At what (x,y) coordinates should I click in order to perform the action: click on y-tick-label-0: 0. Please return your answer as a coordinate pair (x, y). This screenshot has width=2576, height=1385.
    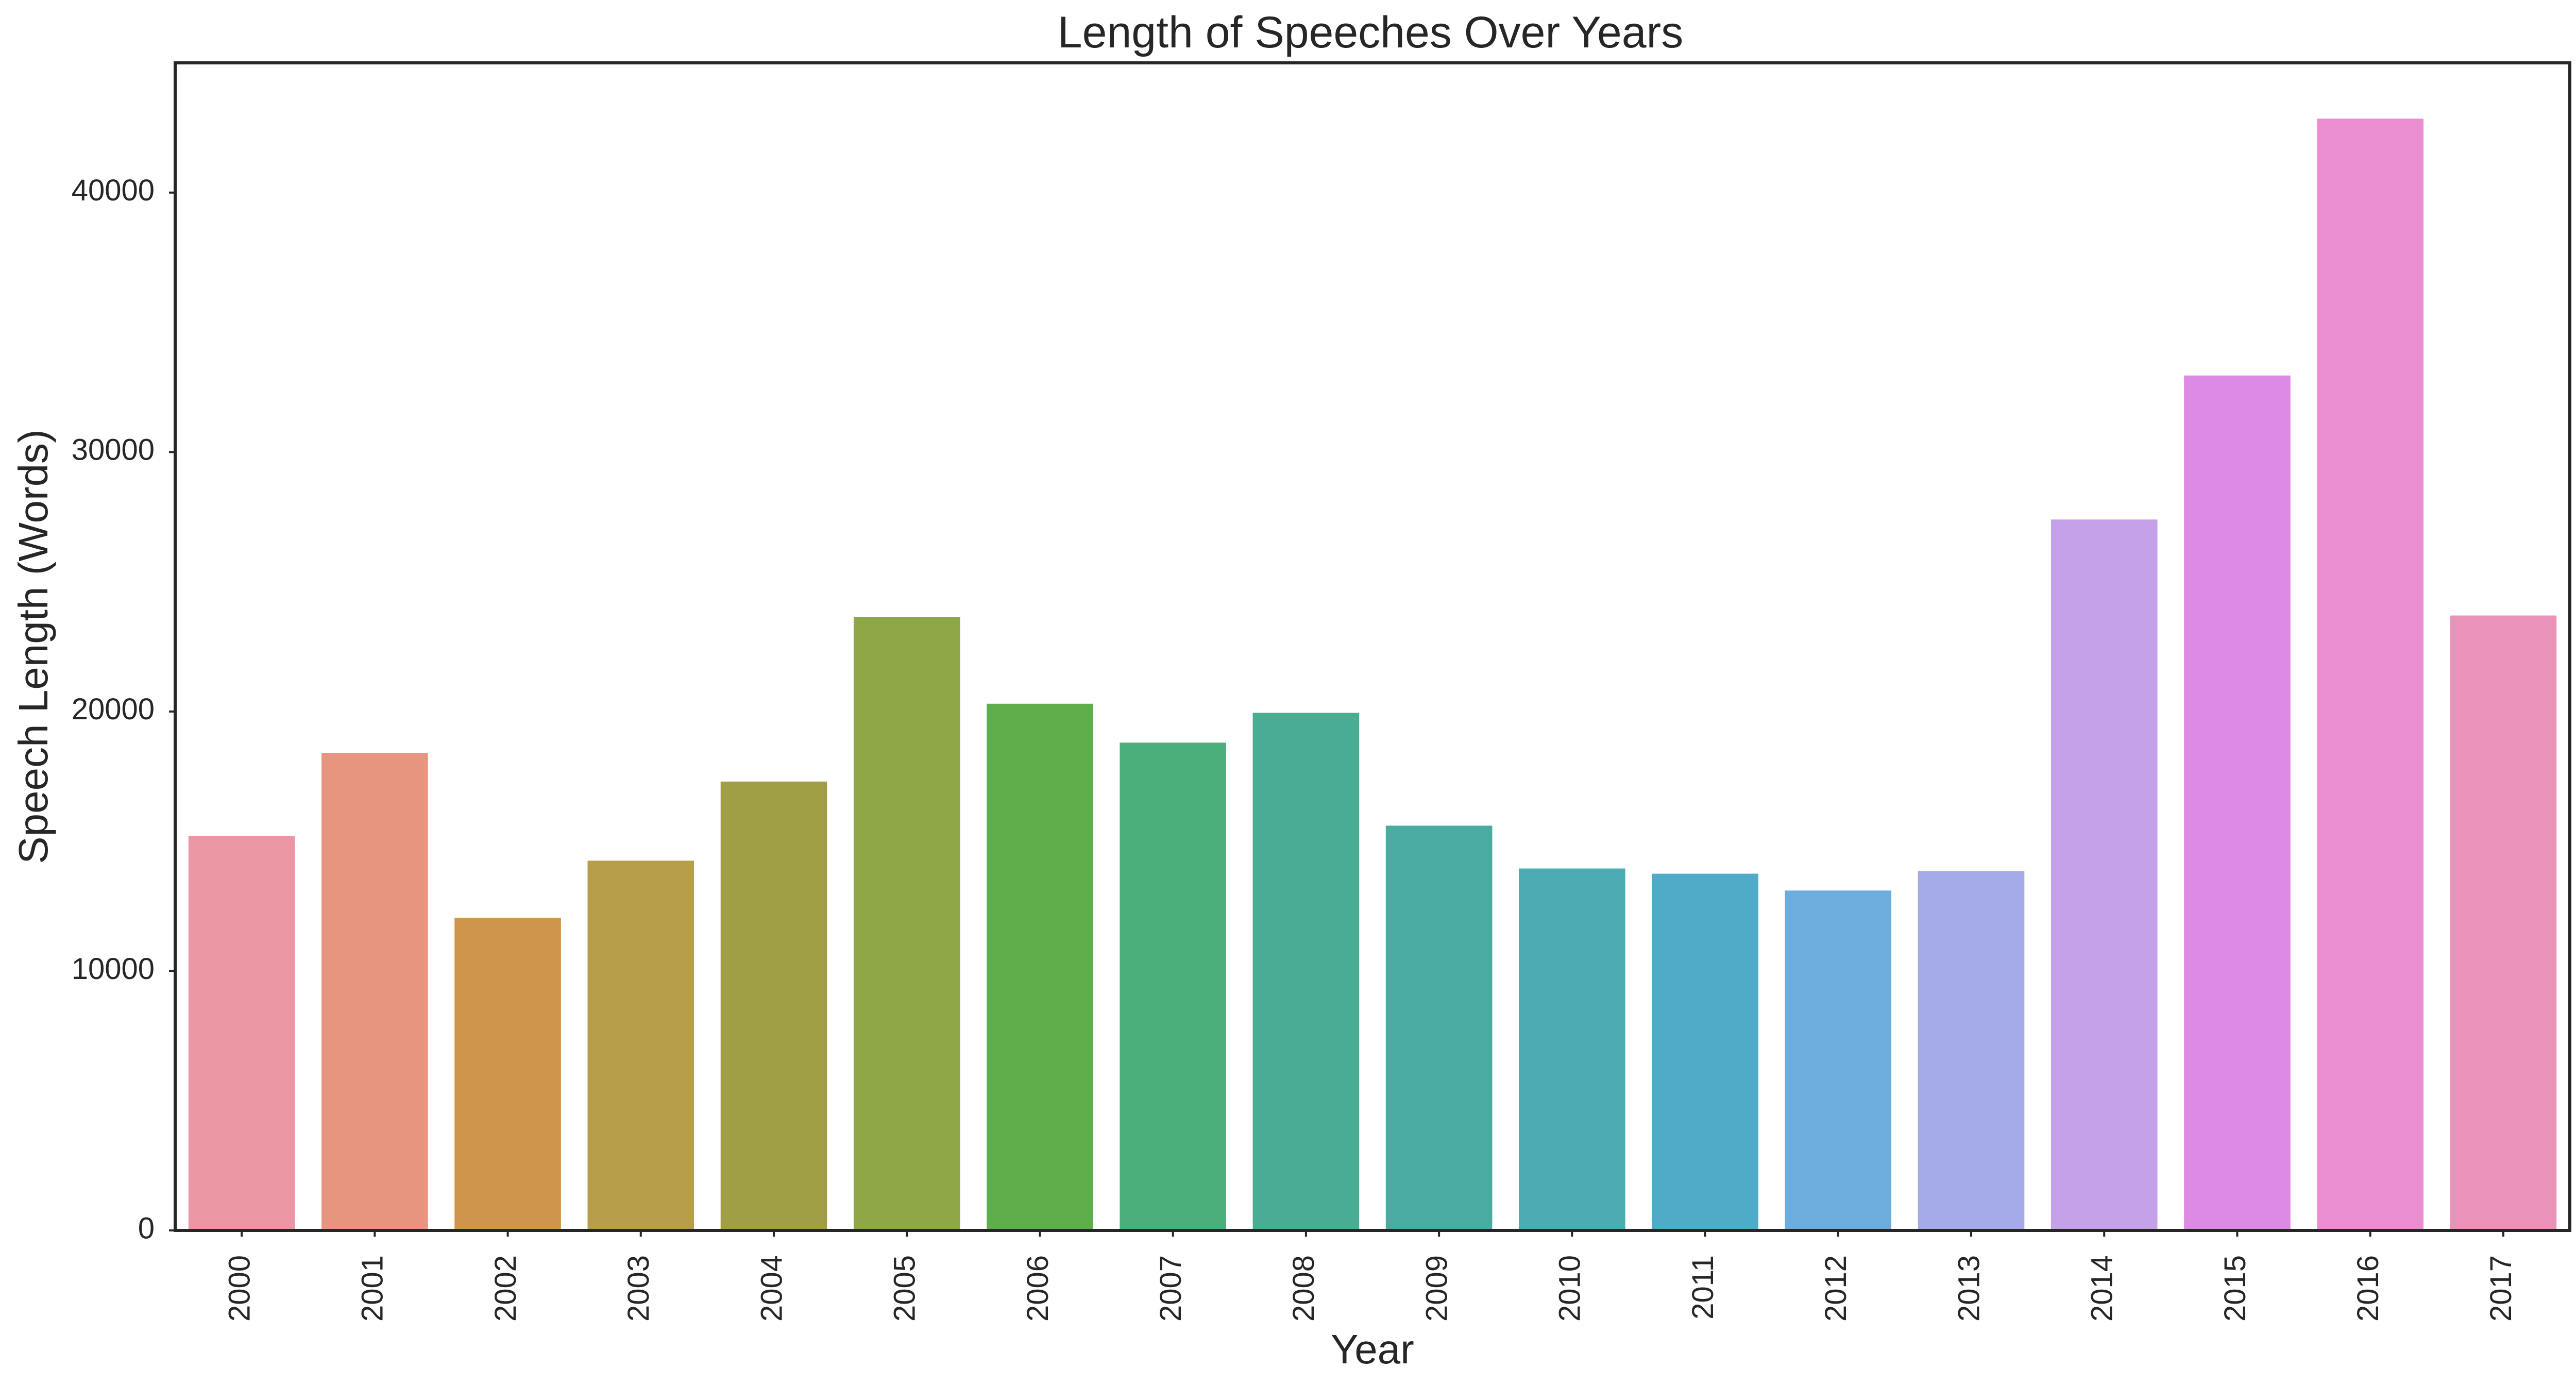
    Looking at the image, I should click on (146, 1228).